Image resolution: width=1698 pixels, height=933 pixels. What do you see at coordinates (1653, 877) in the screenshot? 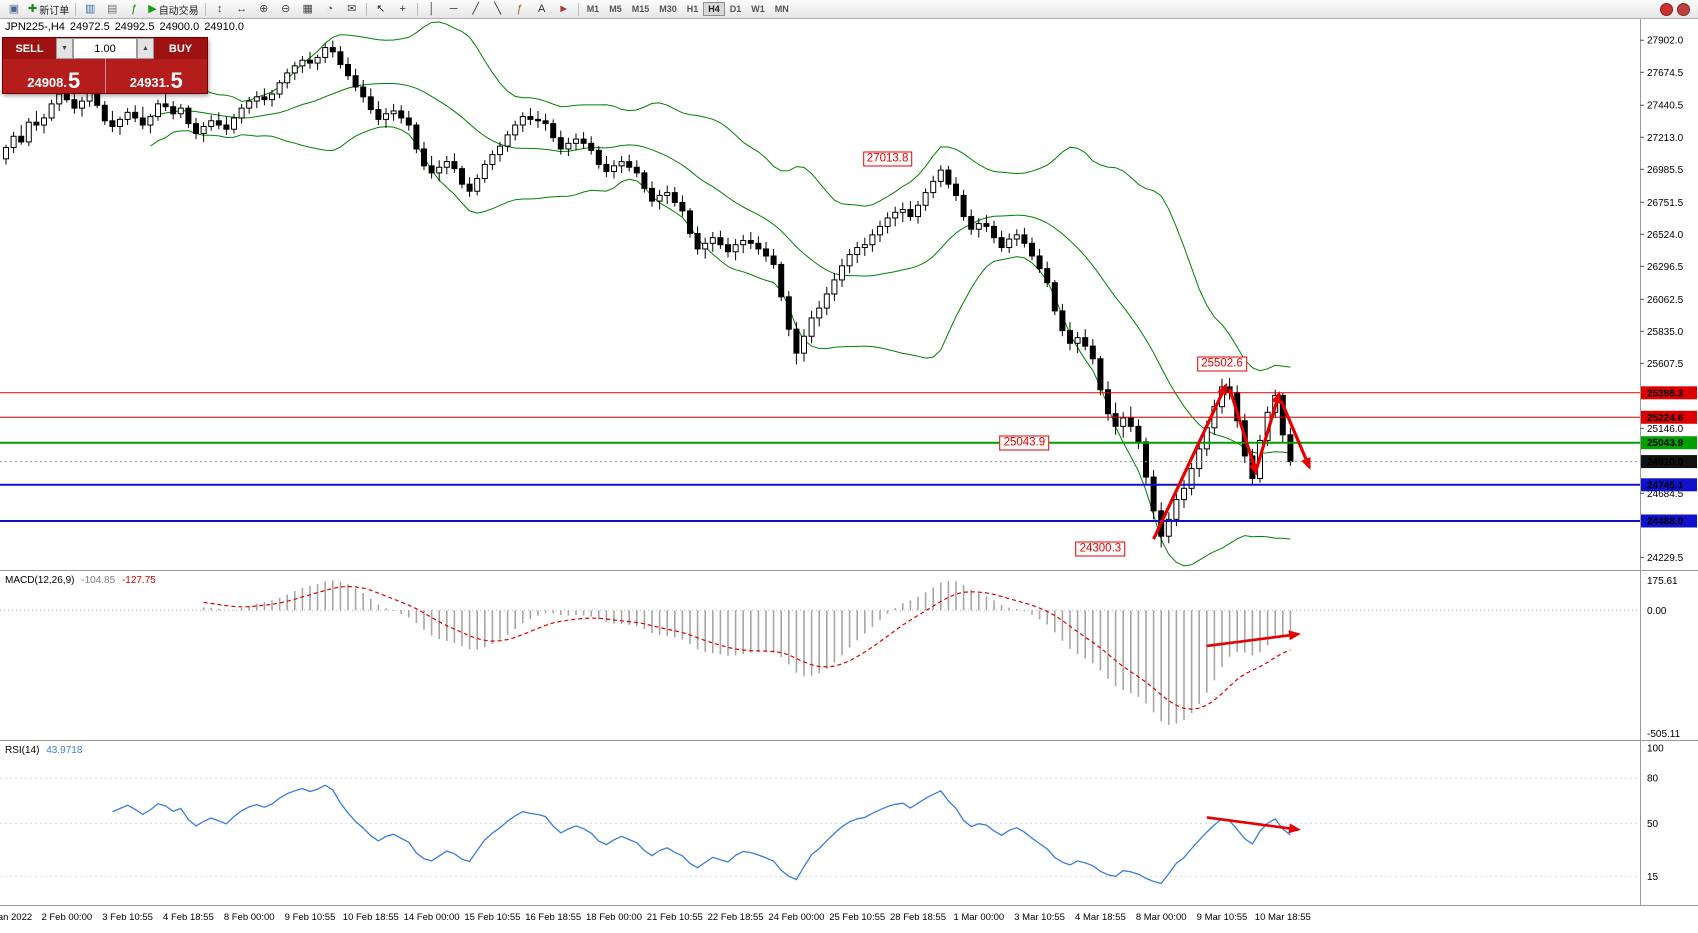
I see `svg-text: 15` at bounding box center [1653, 877].